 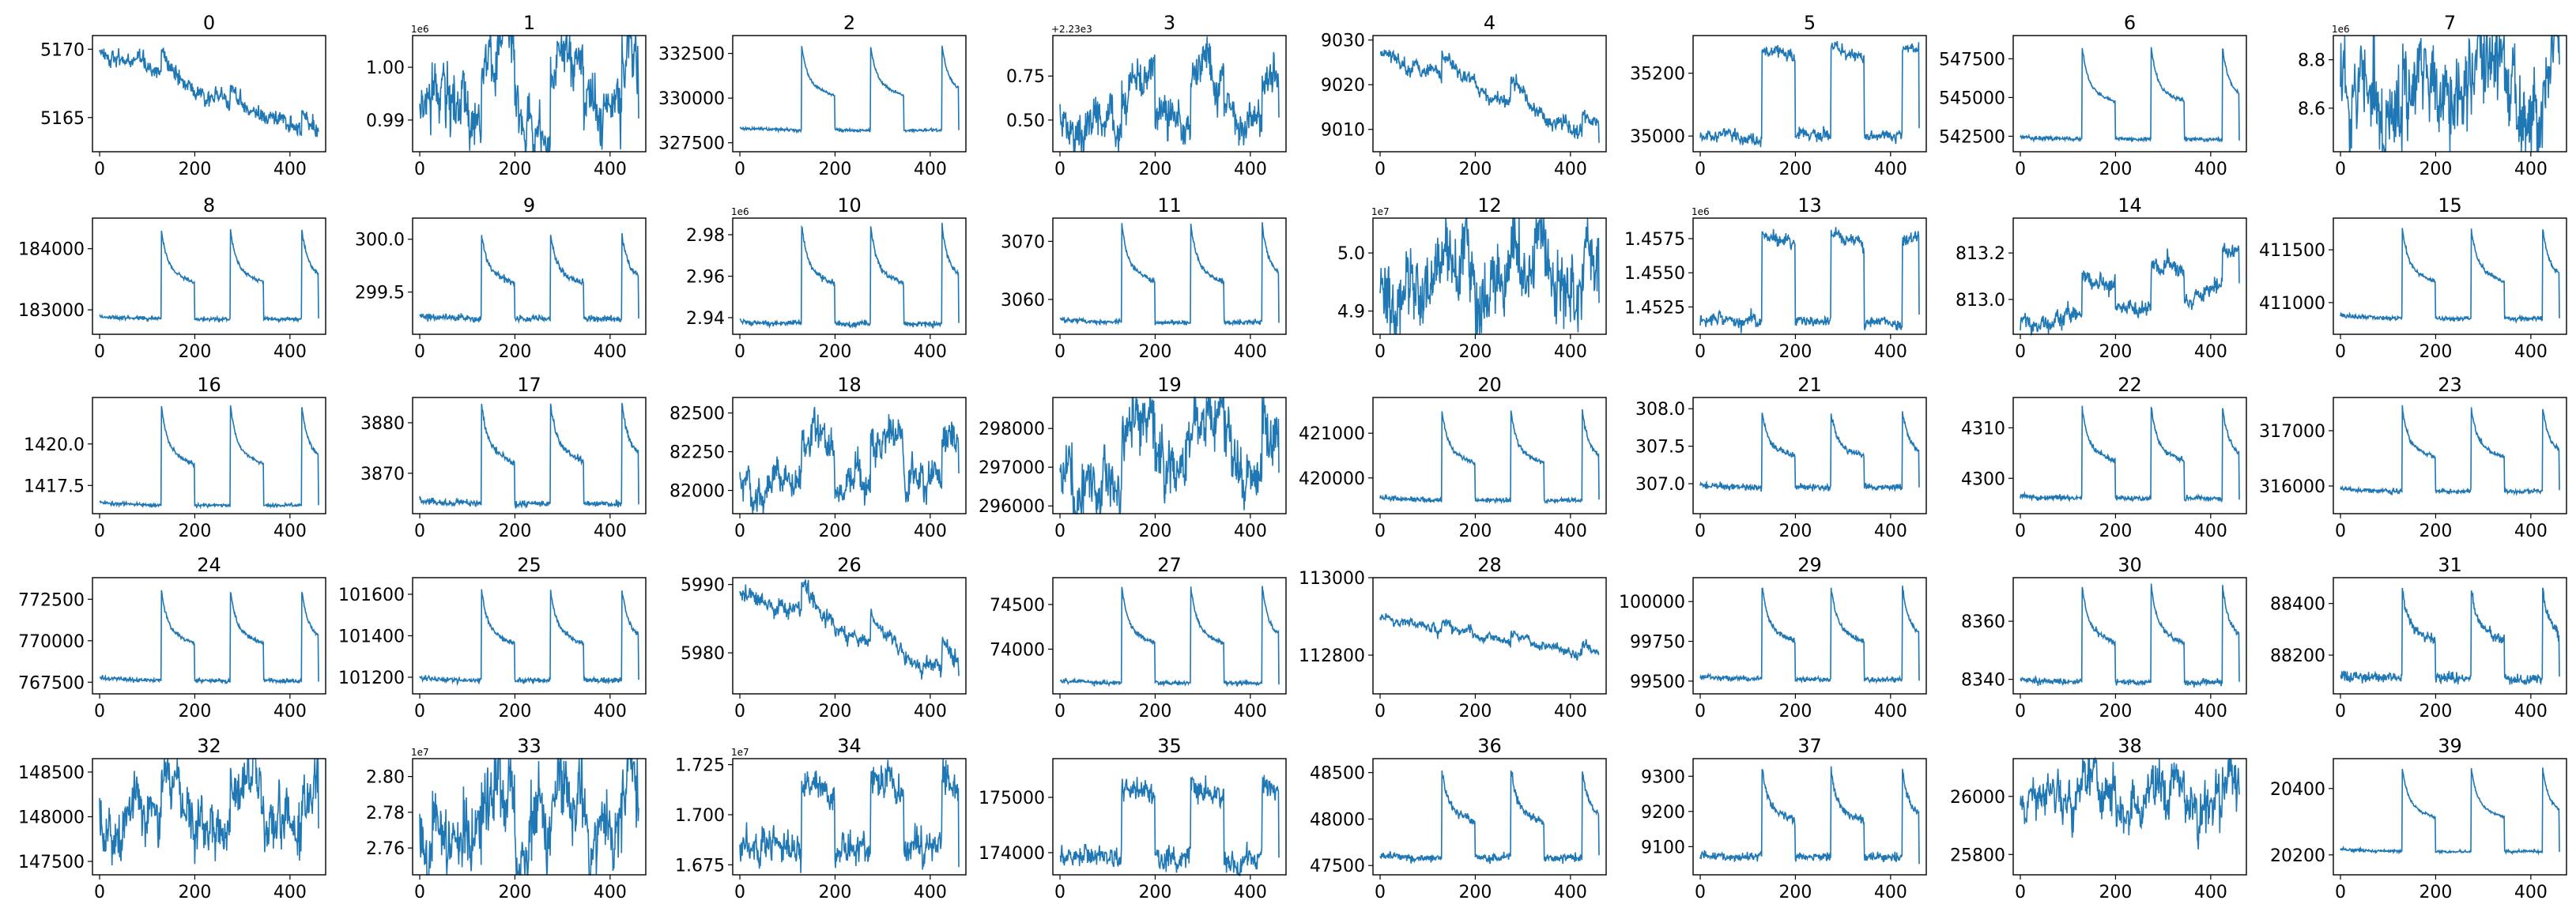 I want to click on panel-title: 36, so click(x=1490, y=746).